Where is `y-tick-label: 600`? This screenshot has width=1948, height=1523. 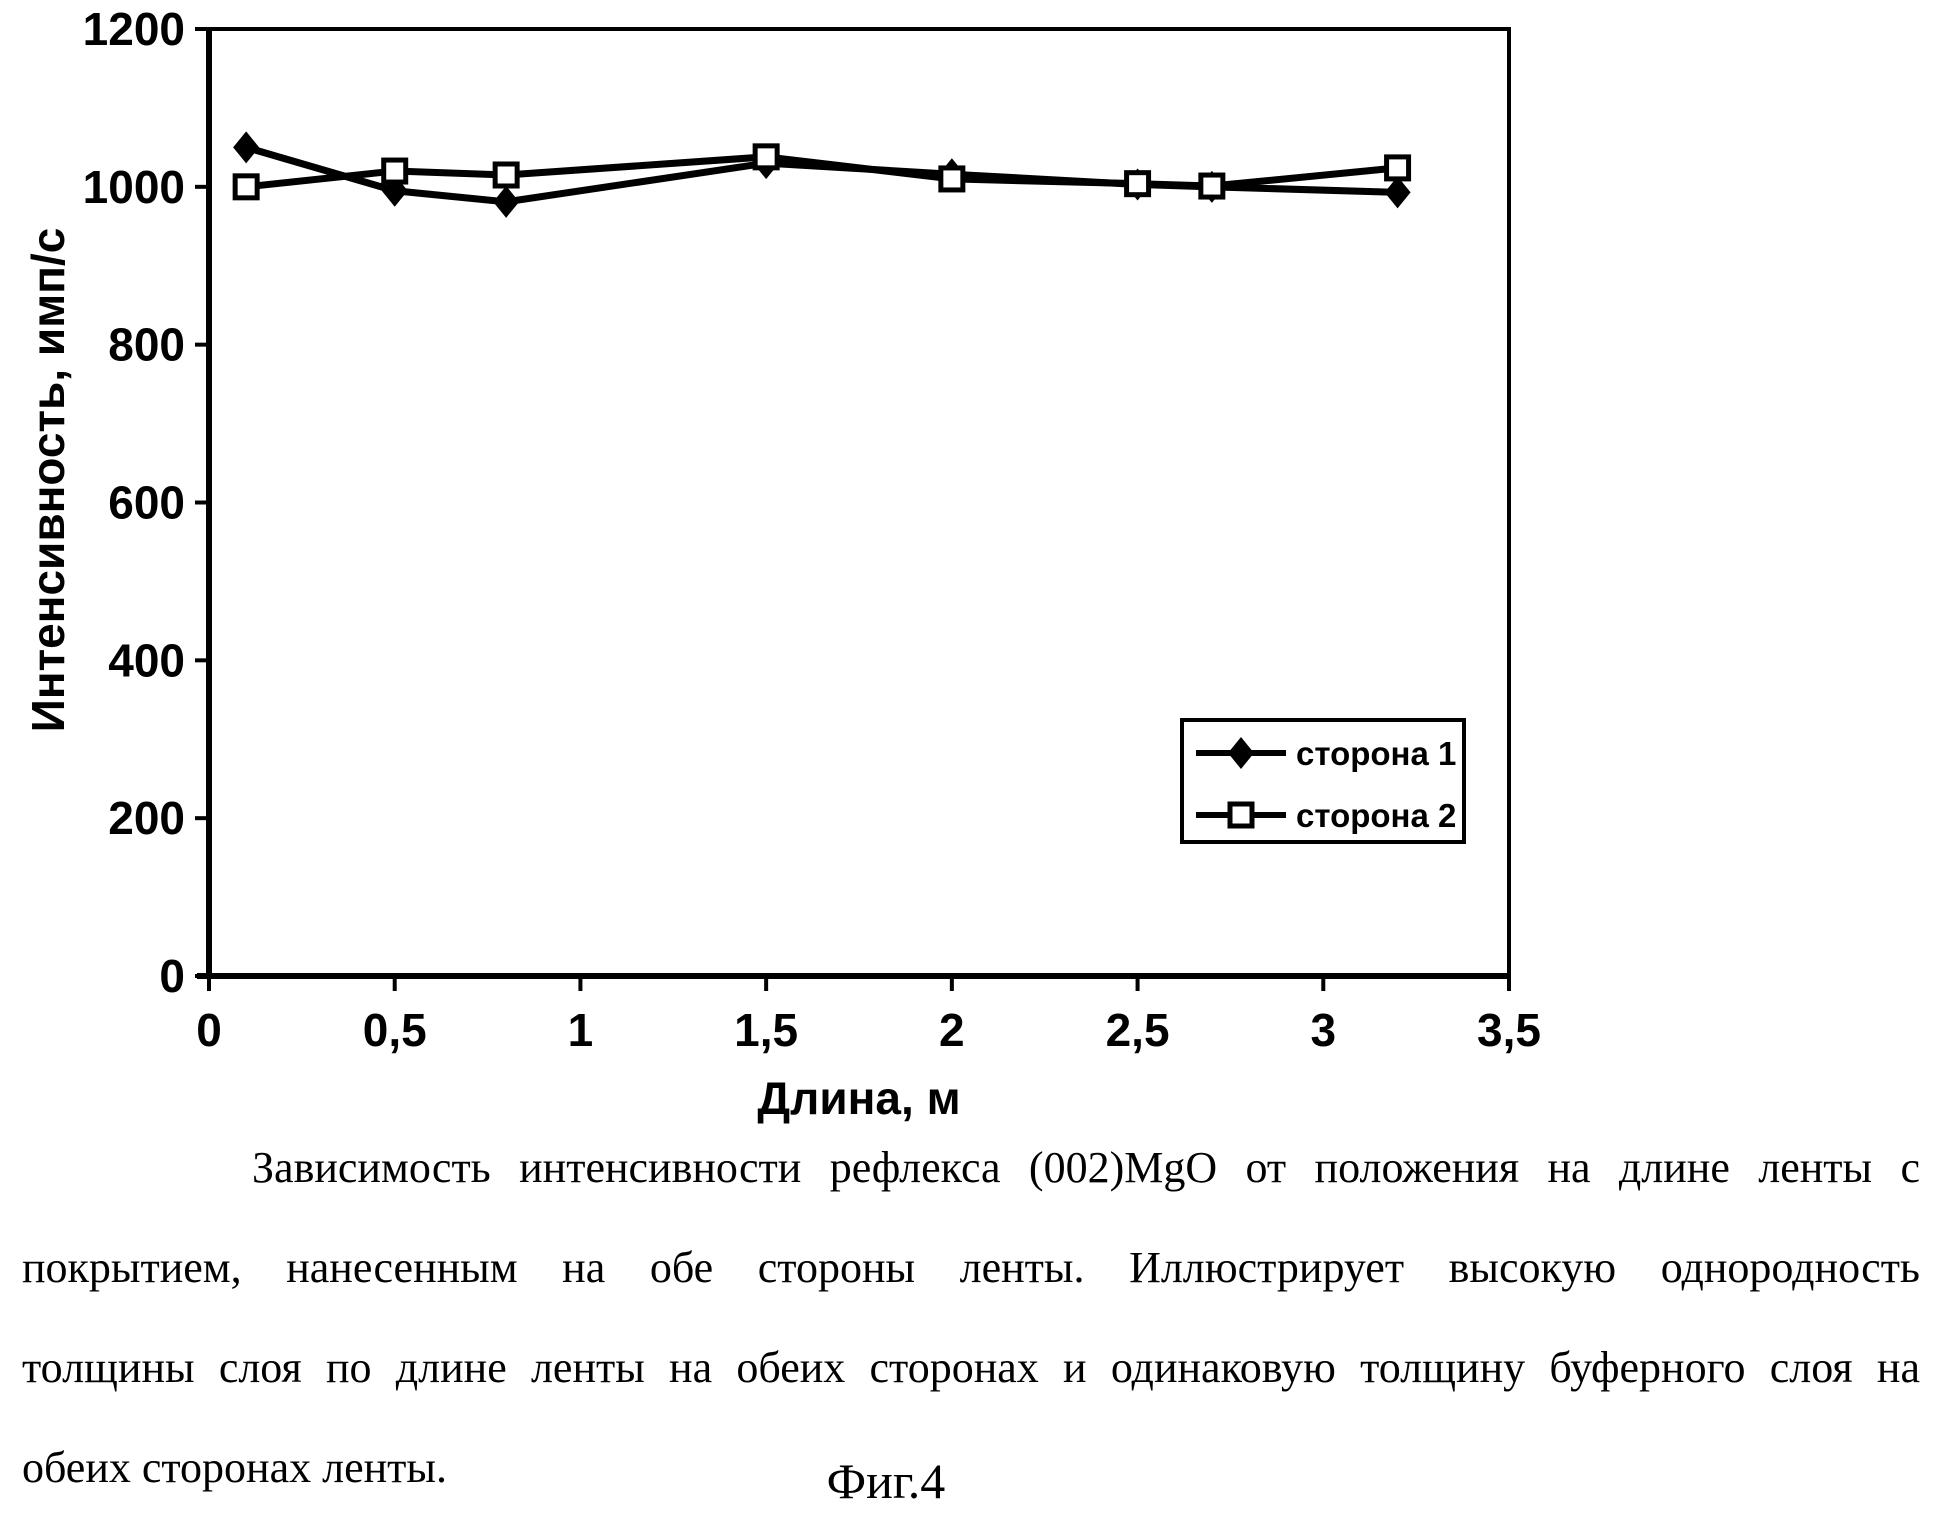 y-tick-label: 600 is located at coordinates (146, 503).